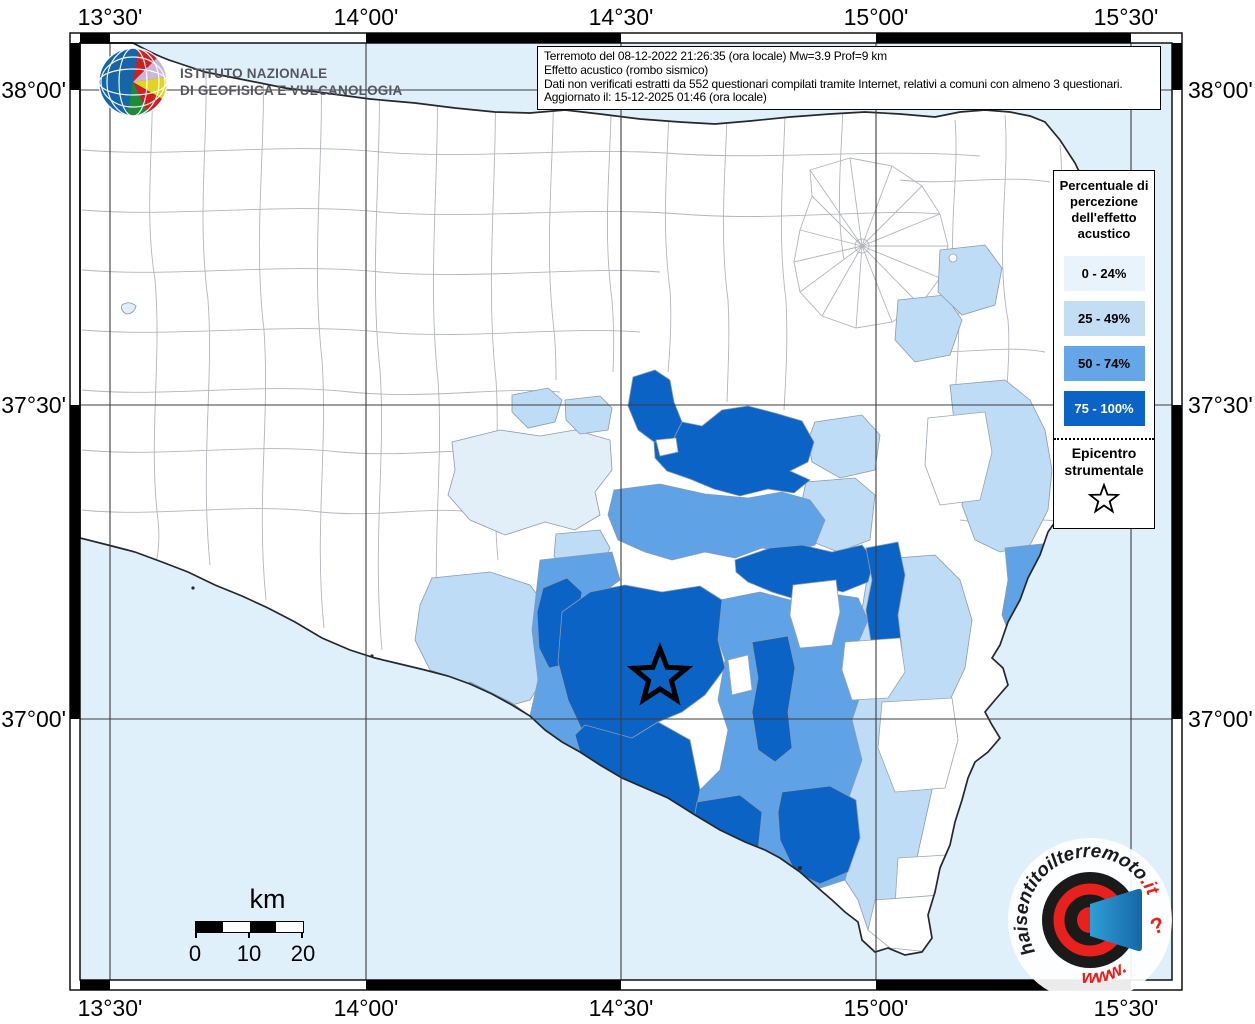 This screenshot has width=1255, height=1024. What do you see at coordinates (876, 1008) in the screenshot?
I see `lon-label-bottom: 15°00'` at bounding box center [876, 1008].